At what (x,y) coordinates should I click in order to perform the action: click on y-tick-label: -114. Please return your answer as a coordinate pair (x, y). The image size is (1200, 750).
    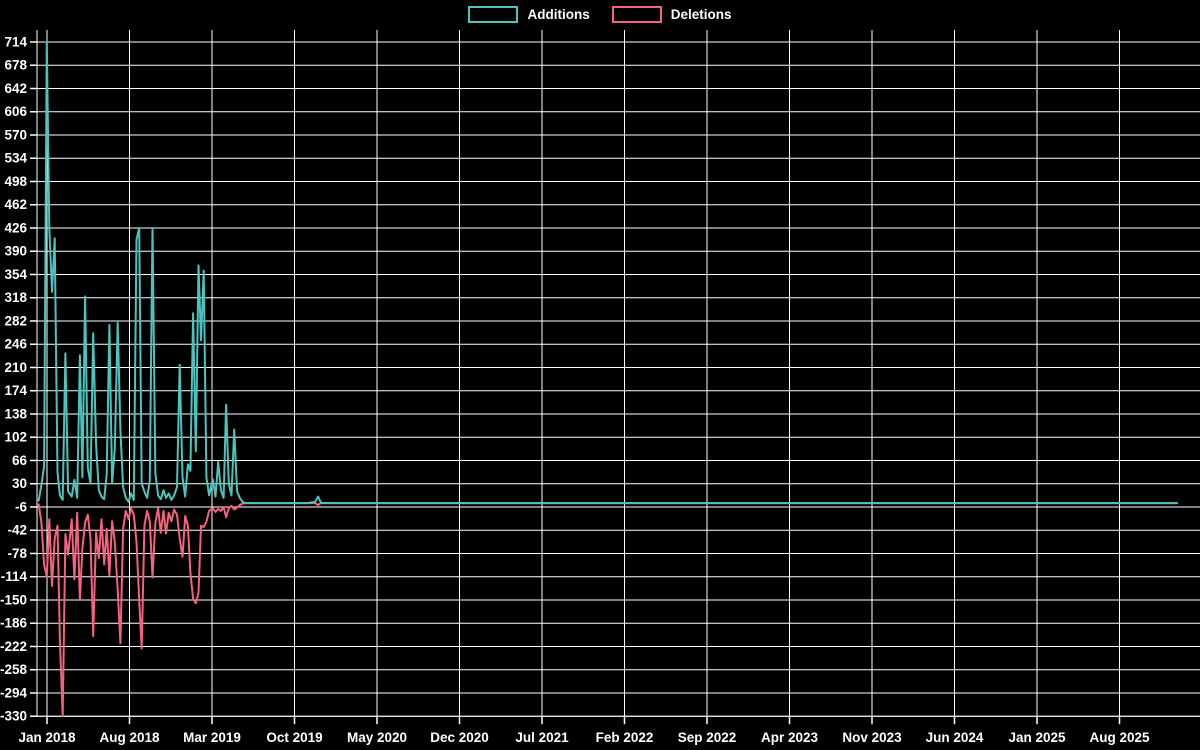
    Looking at the image, I should click on (14, 576).